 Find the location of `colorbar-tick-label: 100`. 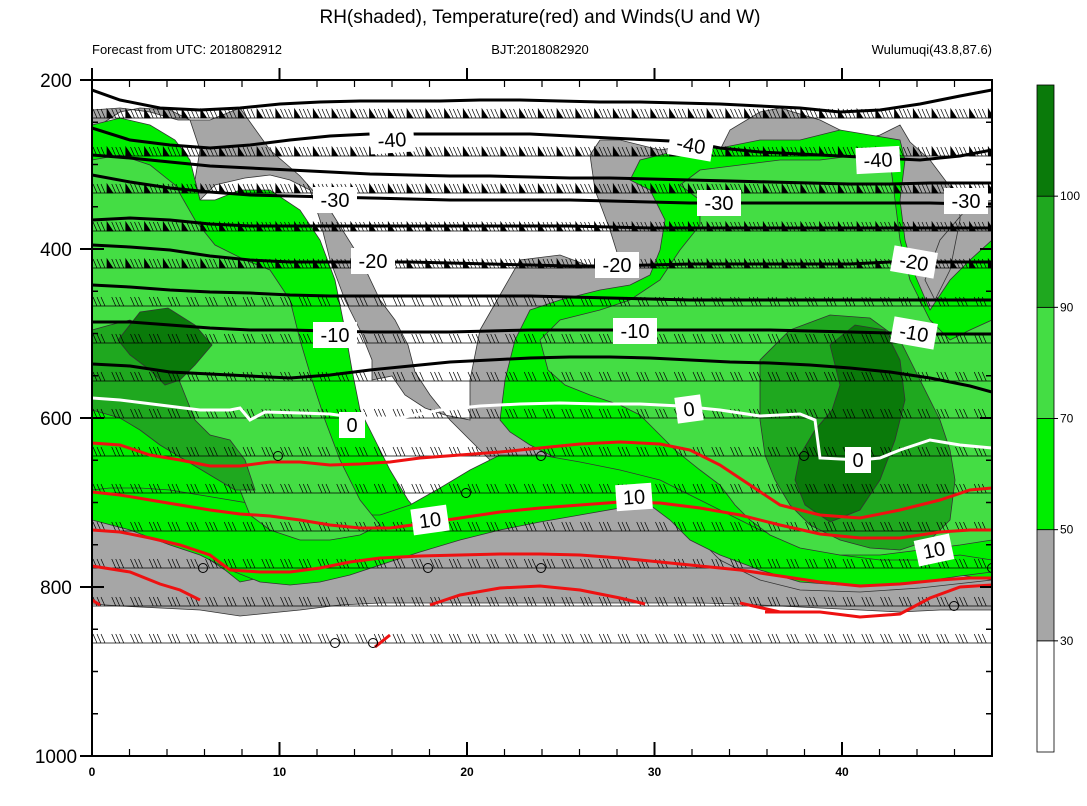

colorbar-tick-label: 100 is located at coordinates (1070, 196).